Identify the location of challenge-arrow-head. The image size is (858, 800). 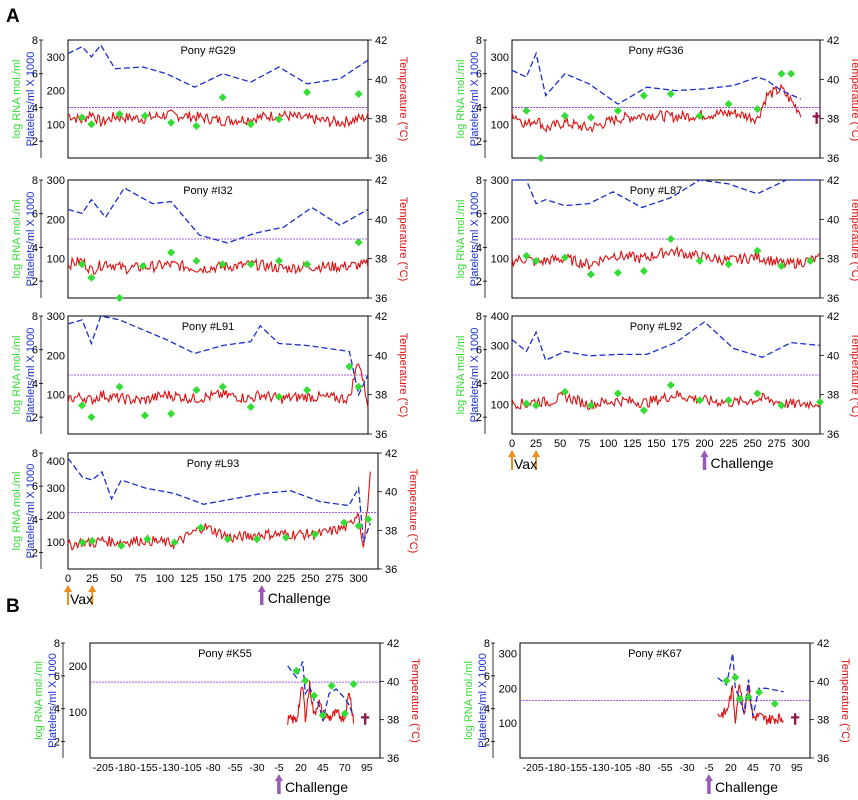
(708, 777).